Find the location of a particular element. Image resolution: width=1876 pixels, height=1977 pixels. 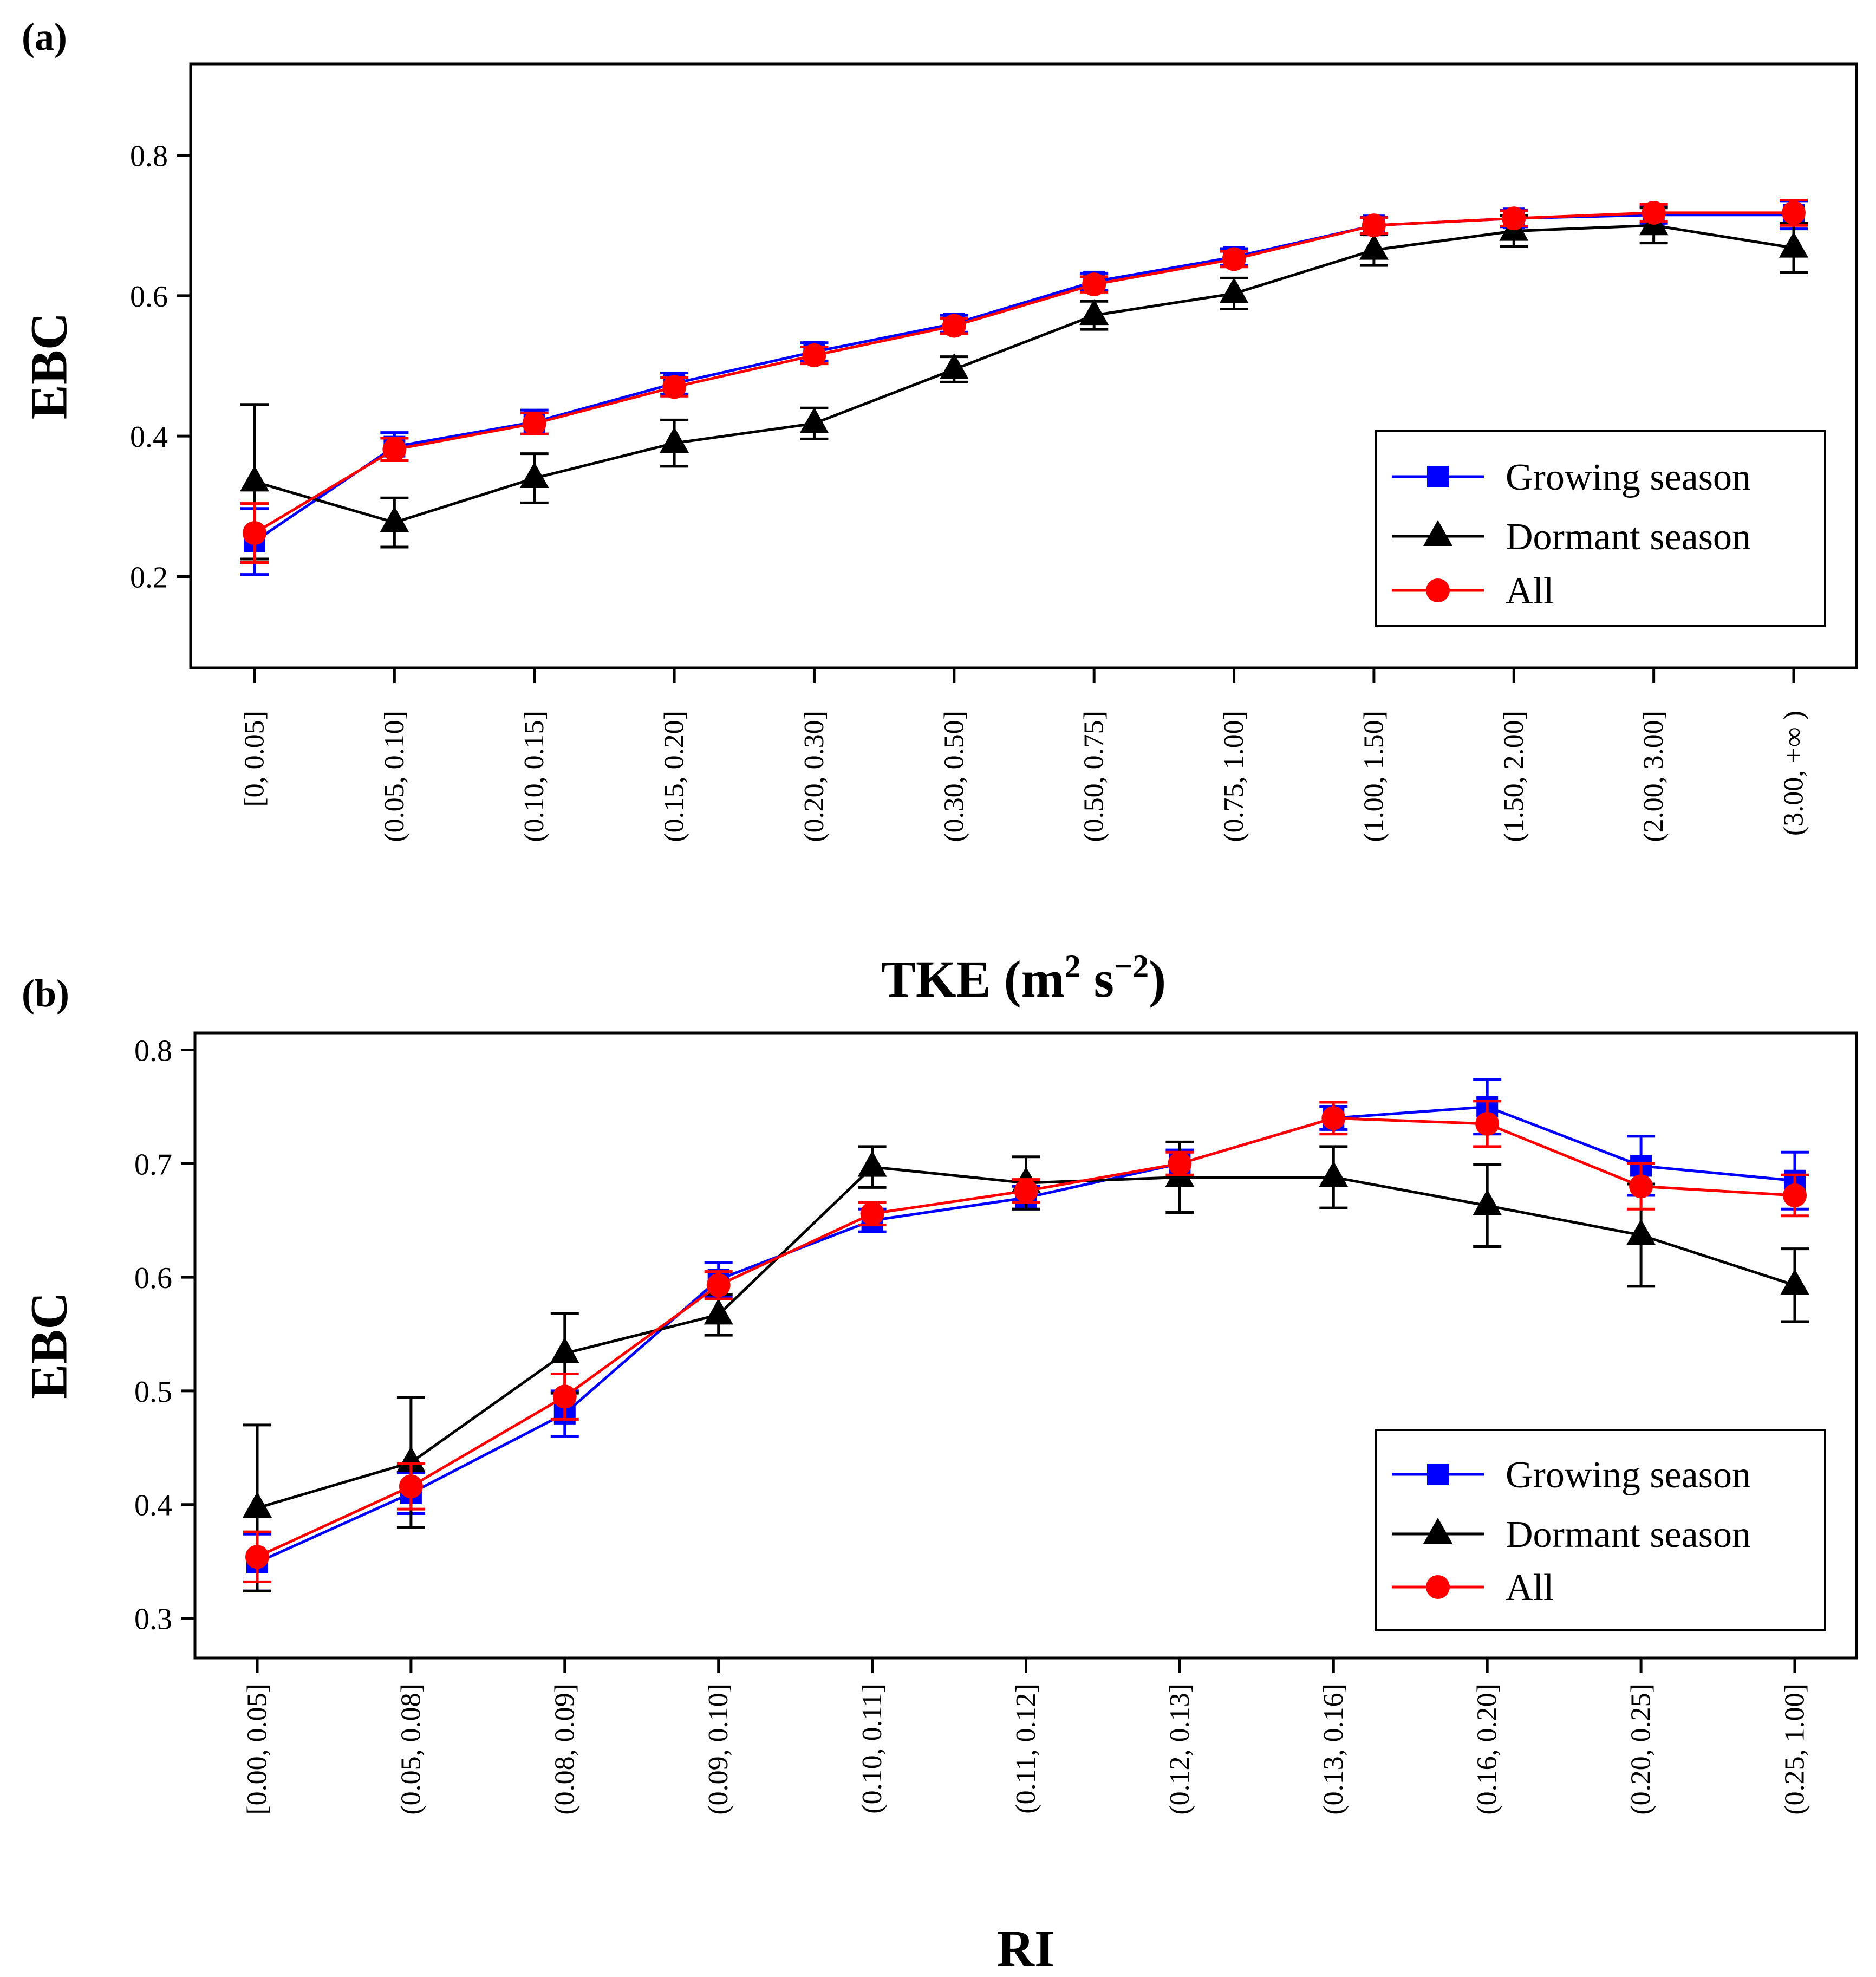

x-category-label: (0.13, 0.16] is located at coordinates (1333, 1749).